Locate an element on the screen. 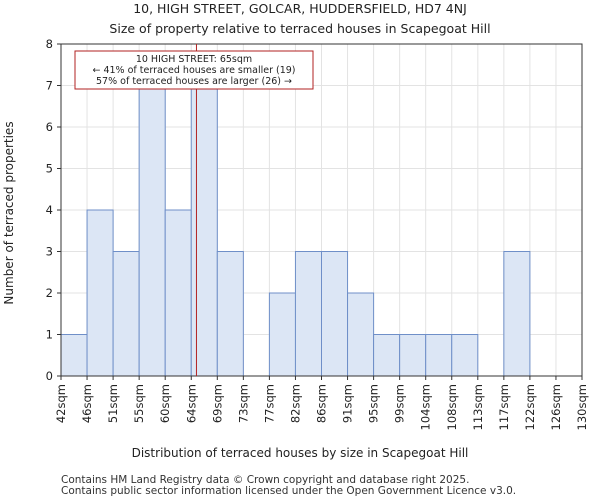 Image resolution: width=600 pixels, height=500 pixels. y-tick-label: 3 is located at coordinates (49, 252).